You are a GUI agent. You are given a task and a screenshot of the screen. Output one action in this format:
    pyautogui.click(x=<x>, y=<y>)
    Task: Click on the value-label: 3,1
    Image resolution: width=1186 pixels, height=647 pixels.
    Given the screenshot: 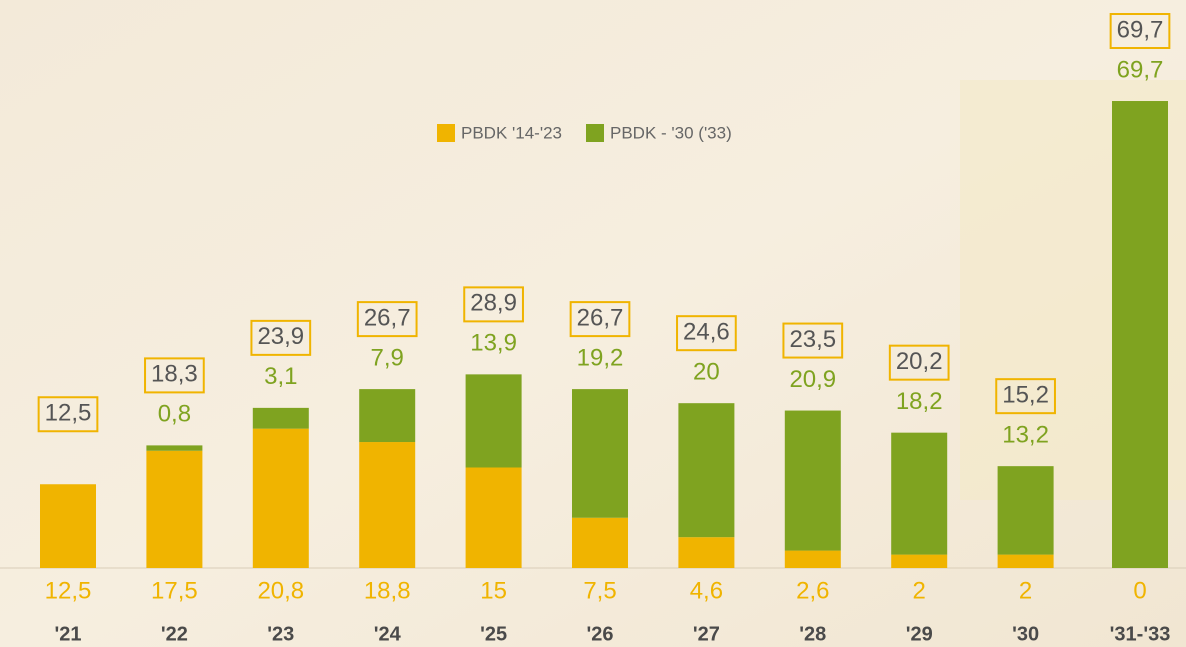 What is the action you would take?
    pyautogui.click(x=280, y=376)
    